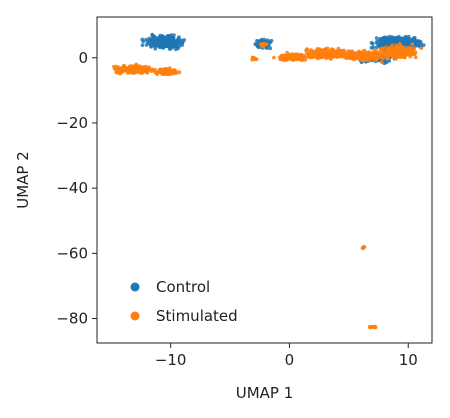 The image size is (450, 418). What do you see at coordinates (197, 316) in the screenshot?
I see `legend-label-stimulated: Stimulated` at bounding box center [197, 316].